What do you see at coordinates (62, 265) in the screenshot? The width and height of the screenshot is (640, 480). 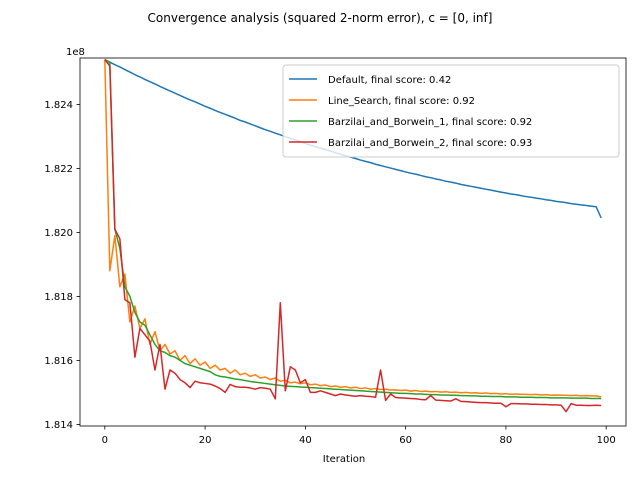 I see `y-axis-ticks: 1.814 1.816 1.818 1.820 1.822 1.824` at bounding box center [62, 265].